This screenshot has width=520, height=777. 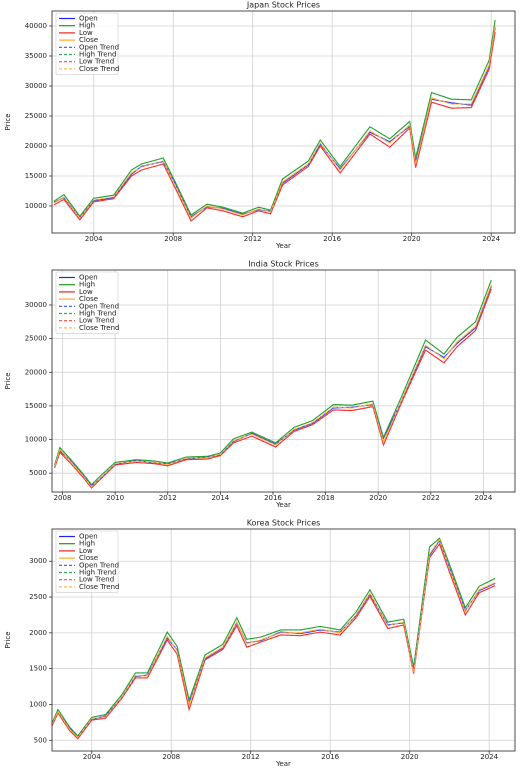 What do you see at coordinates (38, 669) in the screenshot?
I see `y-tick-label: 1500` at bounding box center [38, 669].